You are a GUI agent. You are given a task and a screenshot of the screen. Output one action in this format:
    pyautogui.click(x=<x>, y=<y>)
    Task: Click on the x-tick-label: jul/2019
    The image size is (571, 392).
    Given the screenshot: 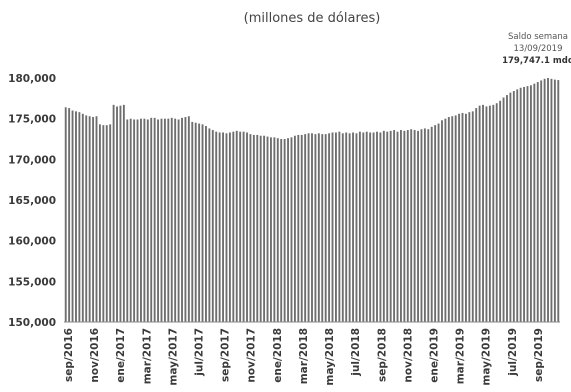 What is the action you would take?
    pyautogui.click(x=513, y=352)
    